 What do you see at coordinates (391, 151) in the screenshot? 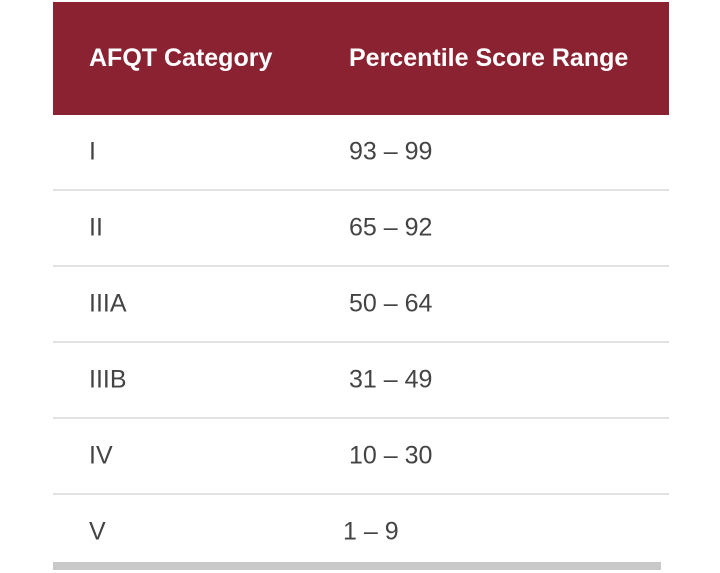
I see `cell-percentile-range: 93 – 99` at bounding box center [391, 151].